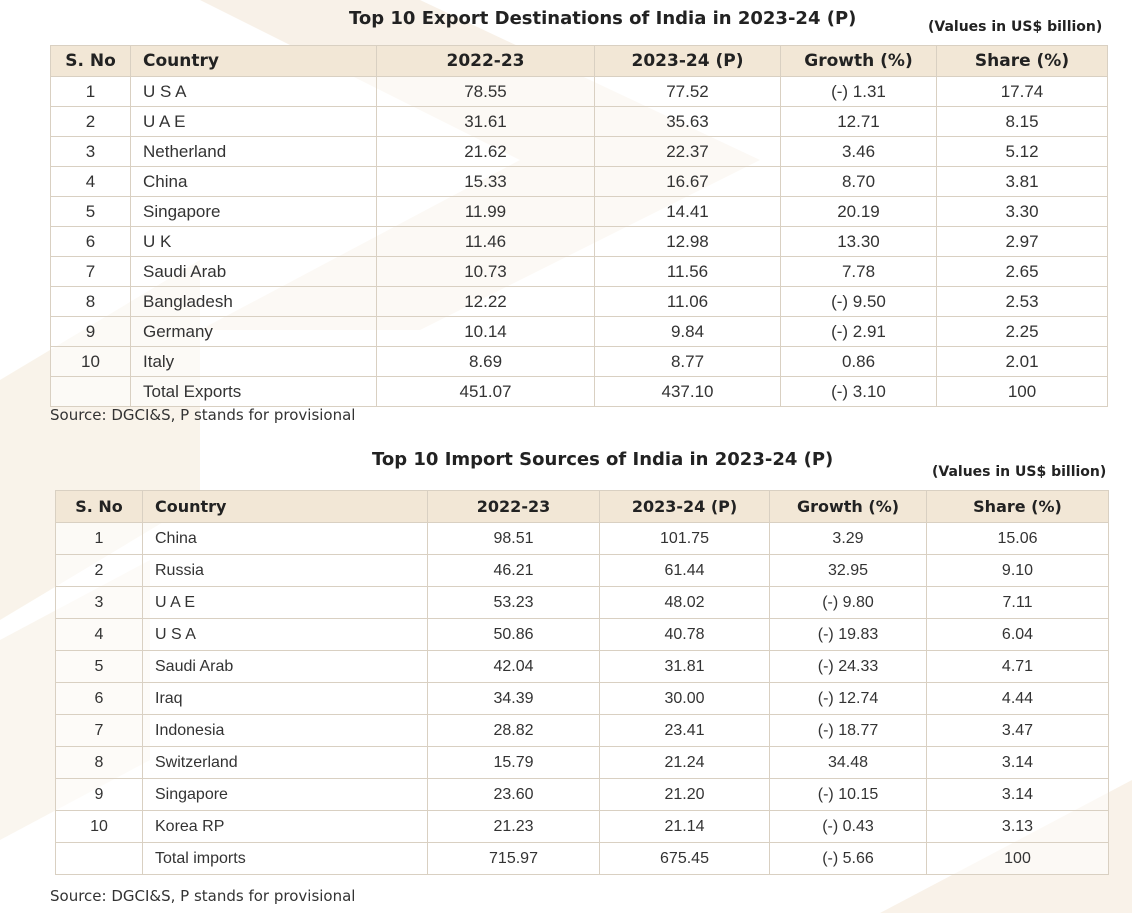  Describe the element at coordinates (687, 181) in the screenshot. I see `cell-2023-24: 16.67` at that location.